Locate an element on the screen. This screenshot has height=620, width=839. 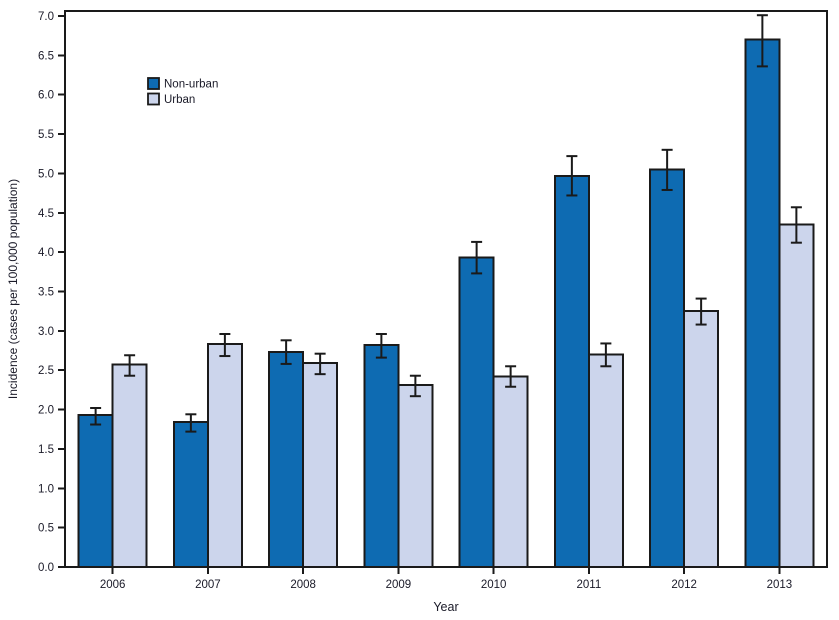
bar-non-urban-2013 is located at coordinates (762, 303).